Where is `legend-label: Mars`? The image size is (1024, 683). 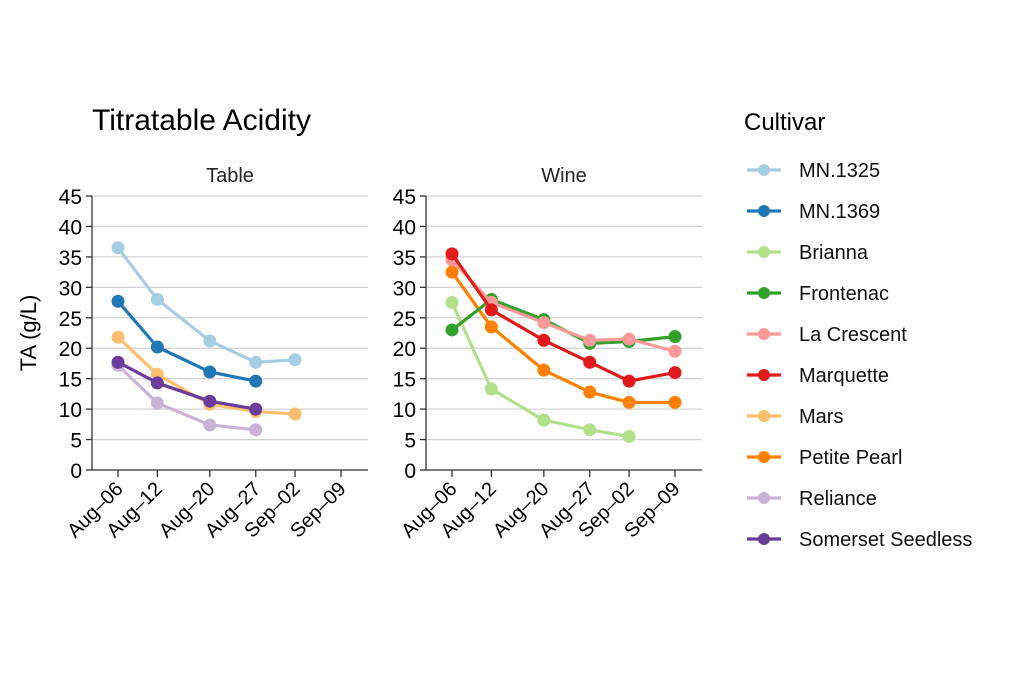
legend-label: Mars is located at coordinates (821, 417).